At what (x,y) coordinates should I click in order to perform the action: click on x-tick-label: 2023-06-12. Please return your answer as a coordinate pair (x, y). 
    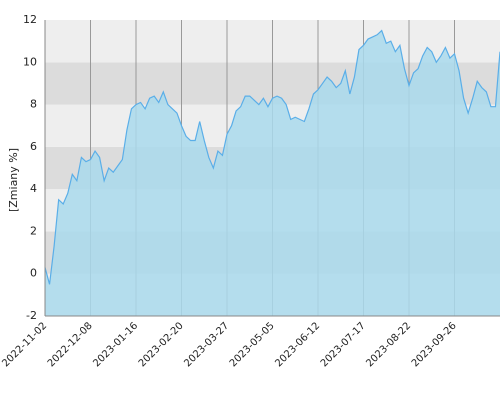
    Looking at the image, I should click on (297, 344).